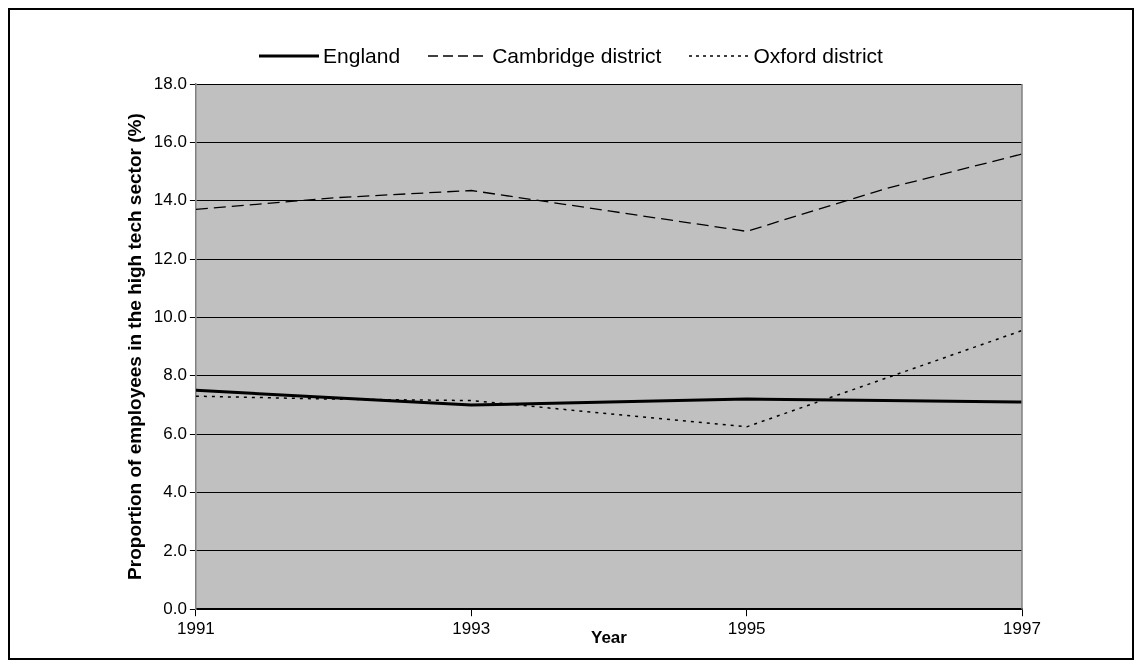 This screenshot has height=664, width=1138. What do you see at coordinates (175, 550) in the screenshot?
I see `y-tick-label: 2.0` at bounding box center [175, 550].